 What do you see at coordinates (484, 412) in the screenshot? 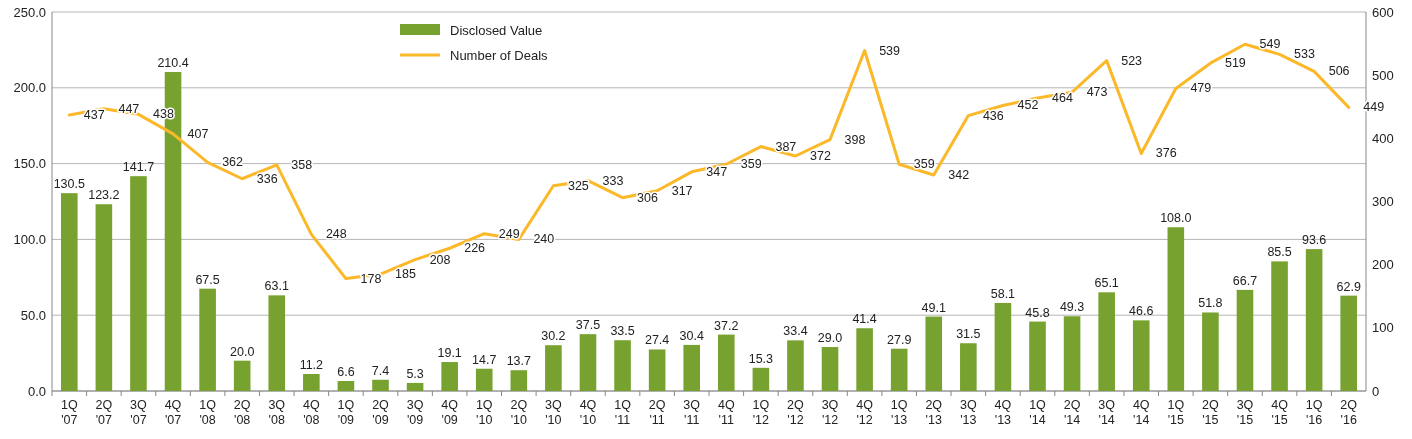
I see `x-tick-label: 1Q '10` at bounding box center [484, 412].